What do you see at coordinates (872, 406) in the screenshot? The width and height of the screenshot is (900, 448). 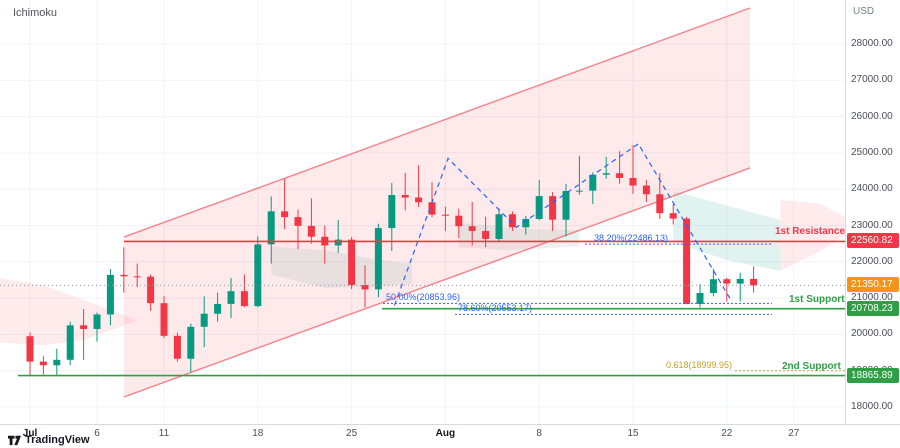 I see `price-tick-label: 18000.00` at bounding box center [872, 406].